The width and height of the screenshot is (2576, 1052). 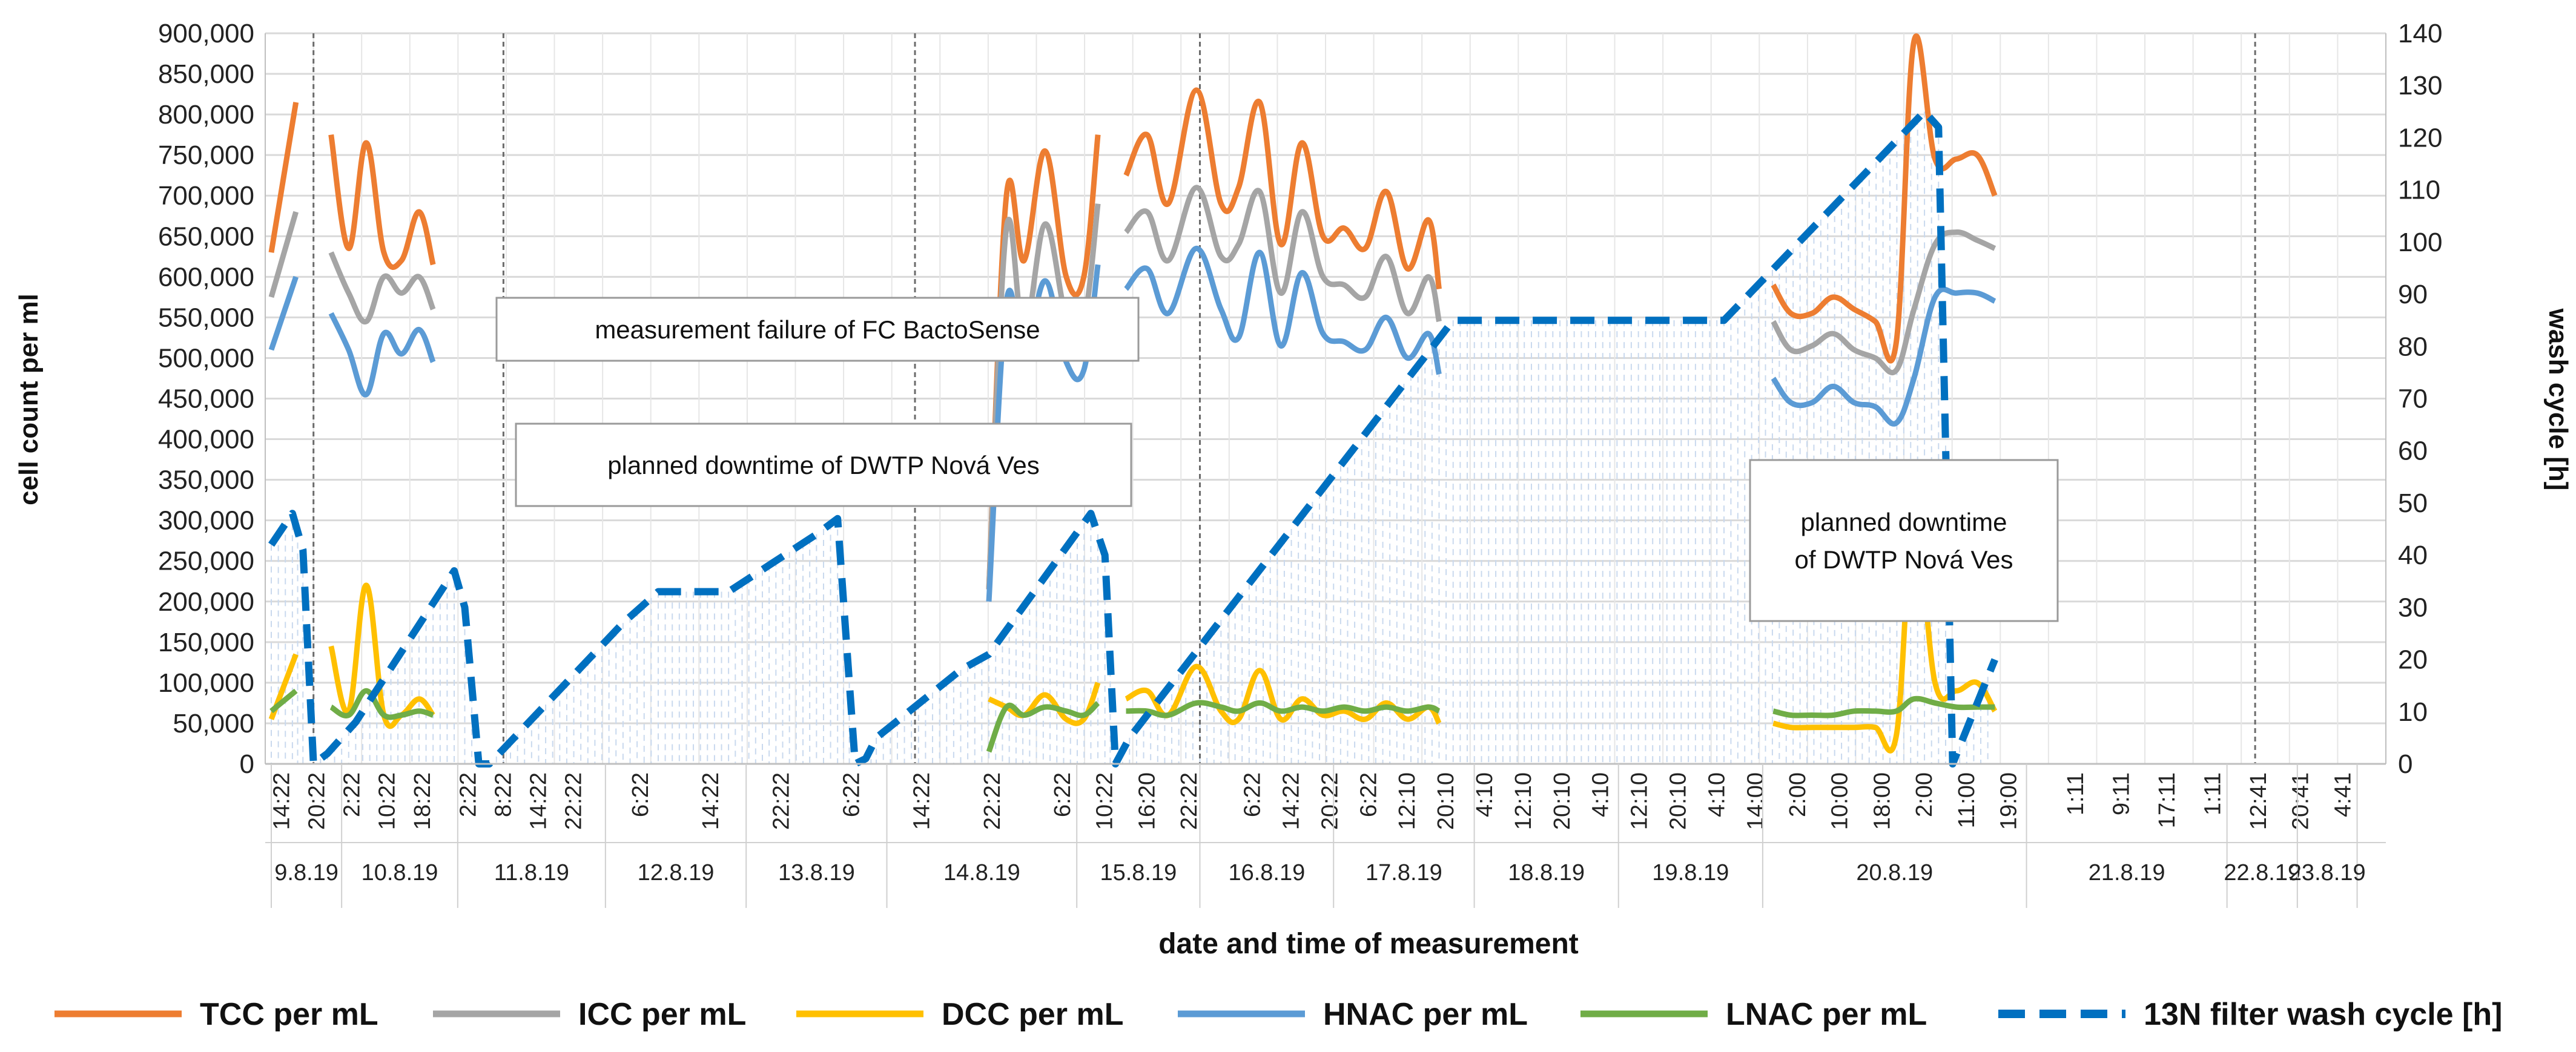 I want to click on y2-axis-title: wash cycle [h], so click(x=2558, y=399).